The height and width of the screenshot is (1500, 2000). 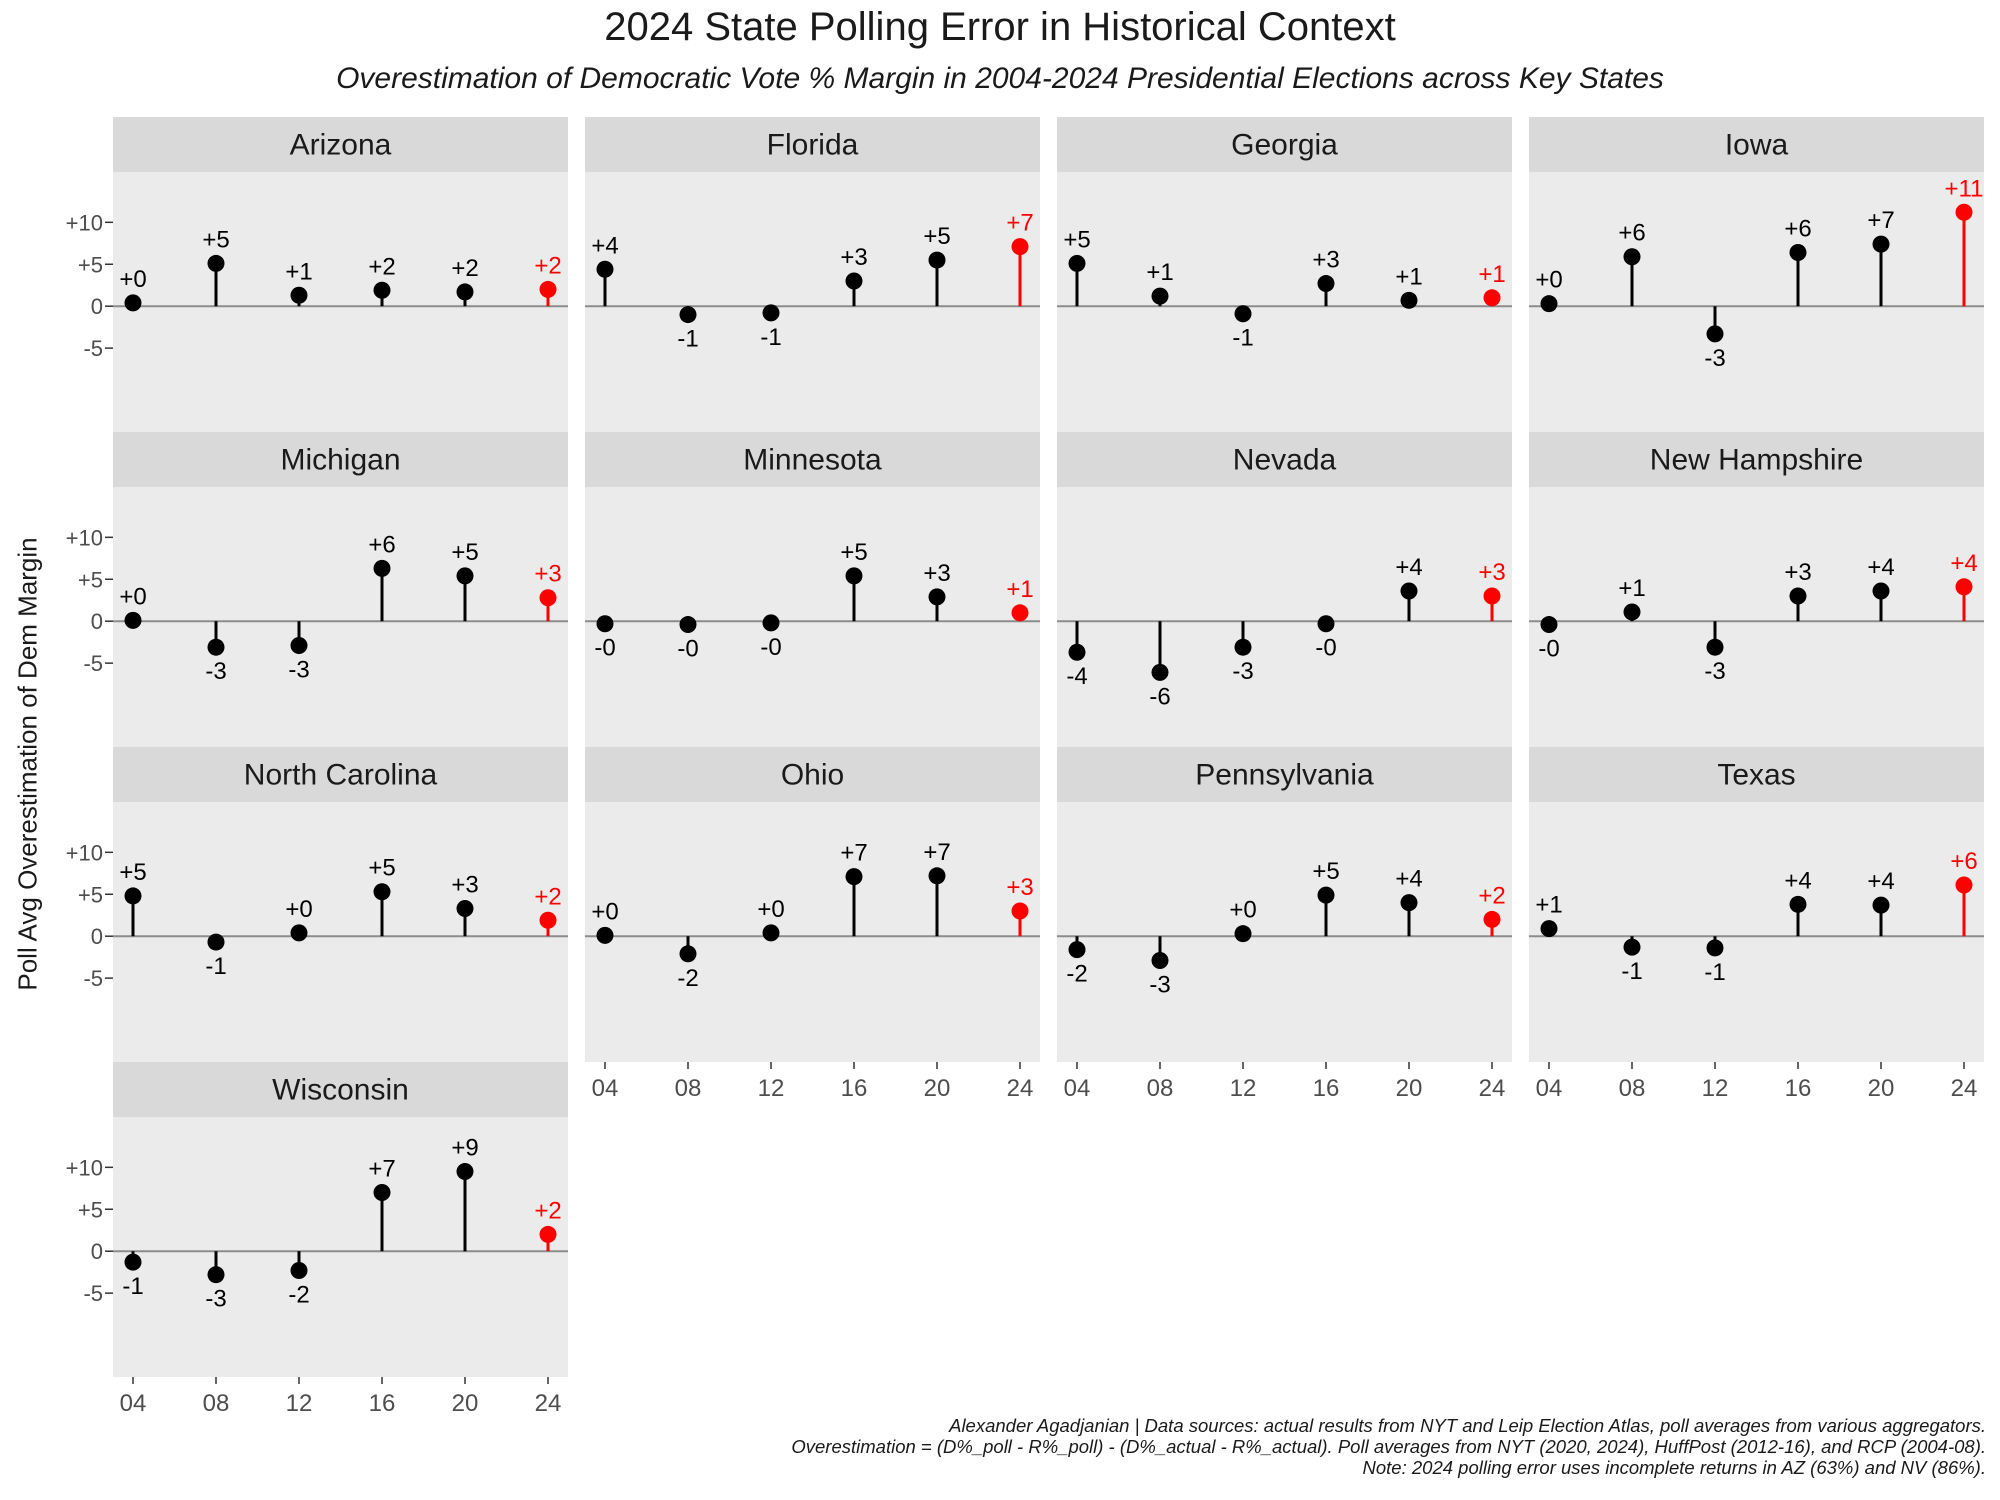 I want to click on facet-label: Arizona, so click(x=341, y=145).